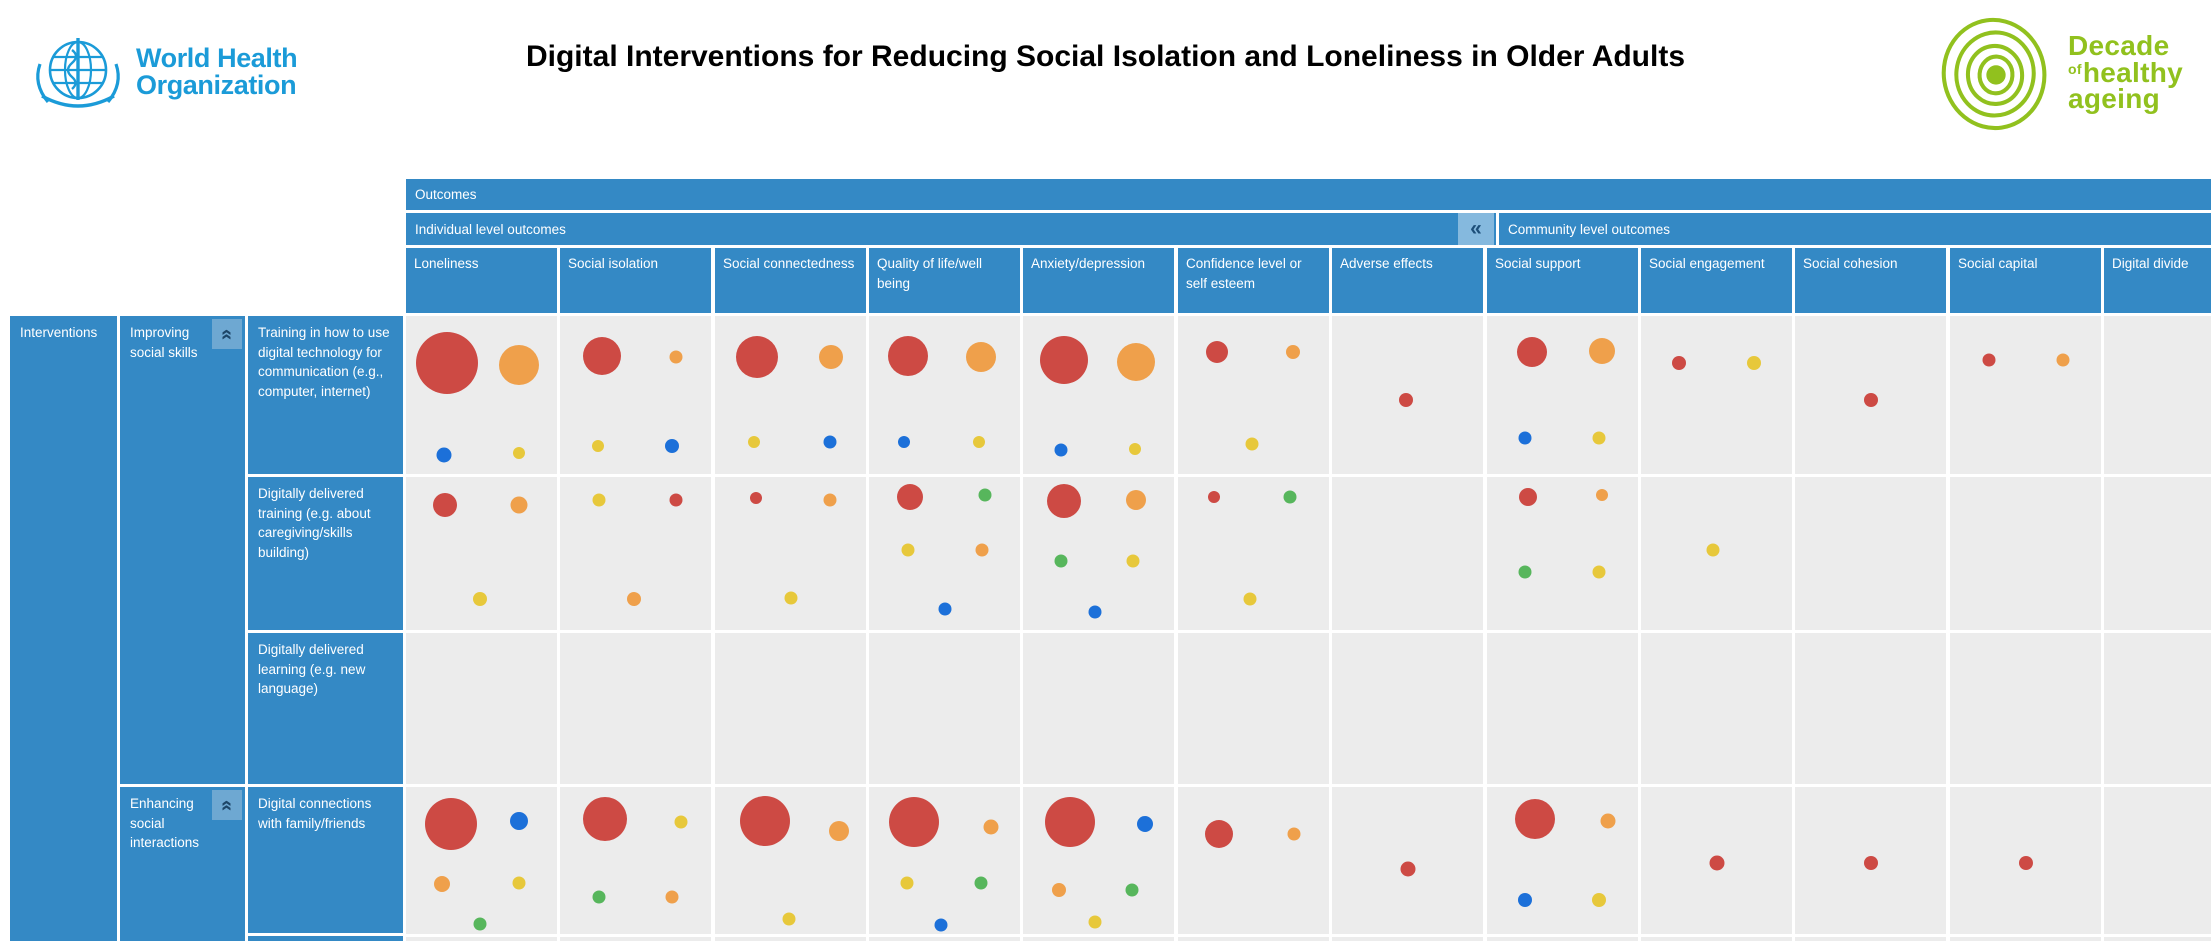 The image size is (2211, 941). I want to click on collapse-individual-outcomes-button: «, so click(1476, 229).